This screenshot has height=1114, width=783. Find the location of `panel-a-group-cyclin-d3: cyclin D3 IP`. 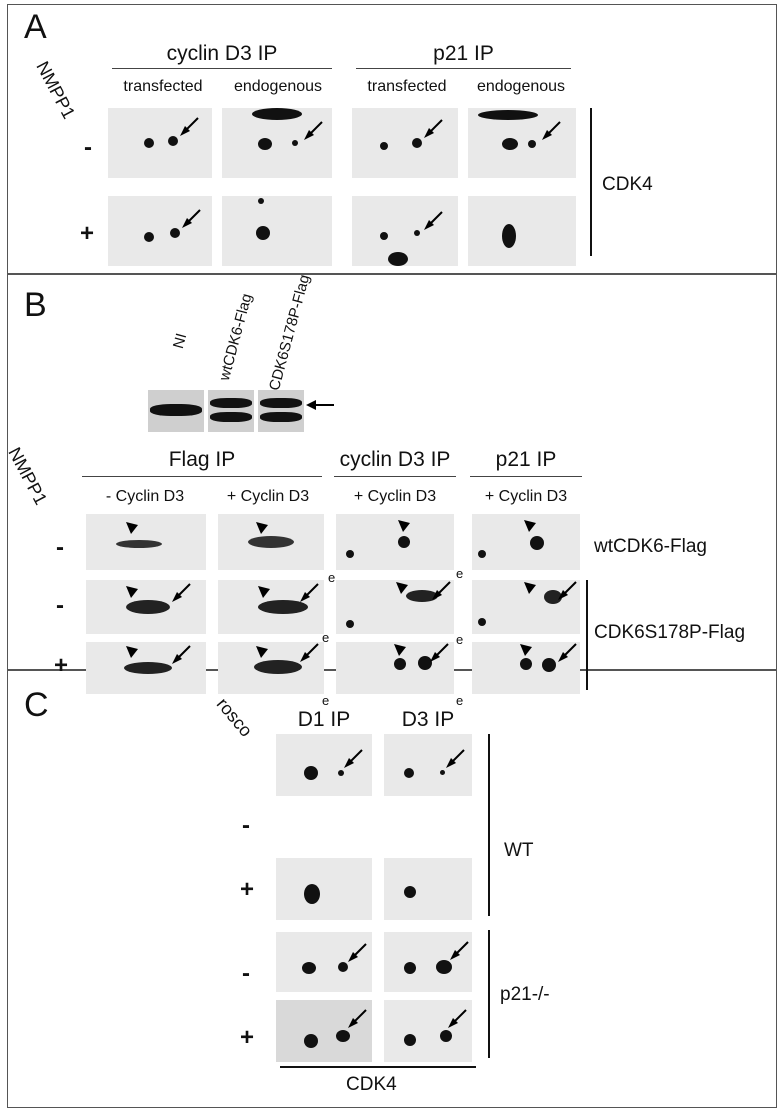

panel-a-group-cyclin-d3: cyclin D3 IP is located at coordinates (222, 53).